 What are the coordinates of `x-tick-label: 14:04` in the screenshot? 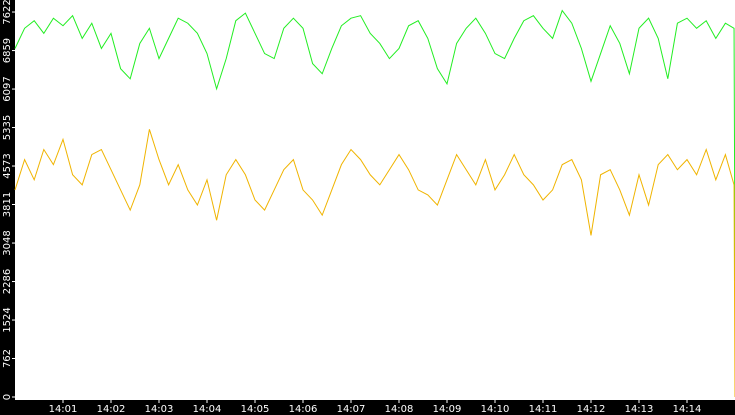 It's located at (207, 409).